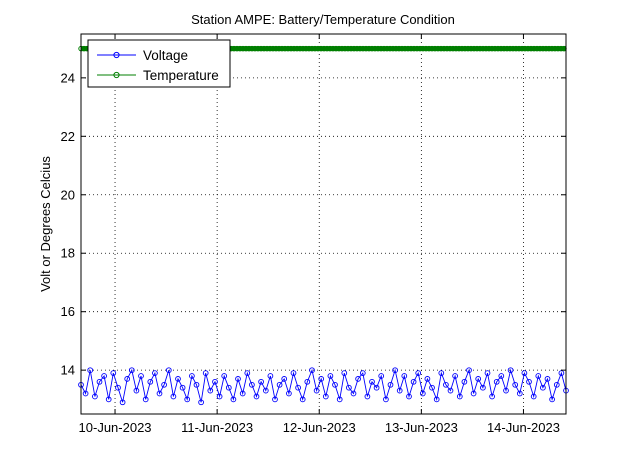 The image size is (623, 466). I want to click on y-axis-label: Volt or Degrees Celcius, so click(45, 224).